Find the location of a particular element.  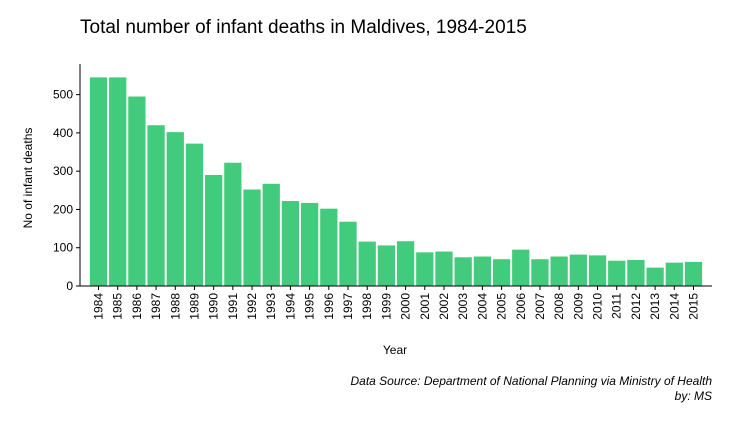

x-tick-label-1988: 1988 is located at coordinates (175, 306).